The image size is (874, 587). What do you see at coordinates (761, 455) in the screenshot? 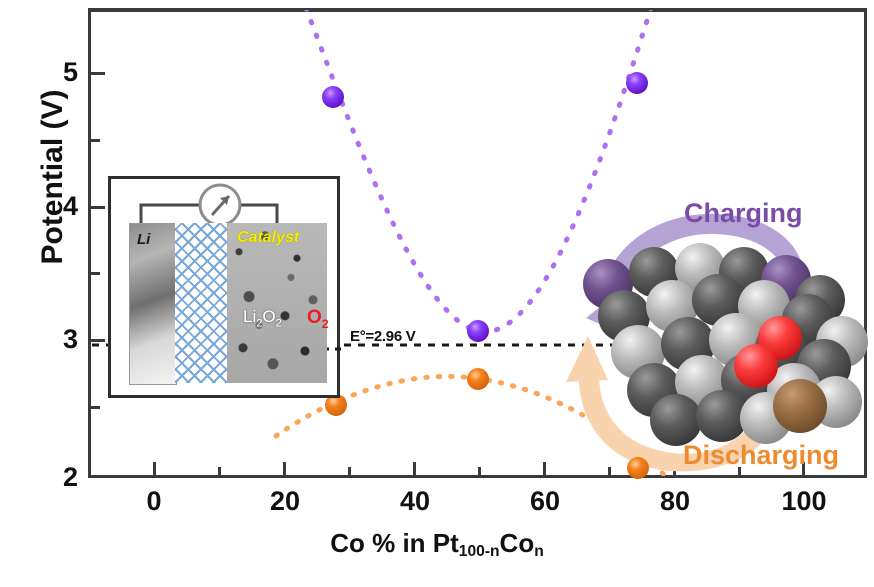
I see `discharging-label: Discharging` at bounding box center [761, 455].